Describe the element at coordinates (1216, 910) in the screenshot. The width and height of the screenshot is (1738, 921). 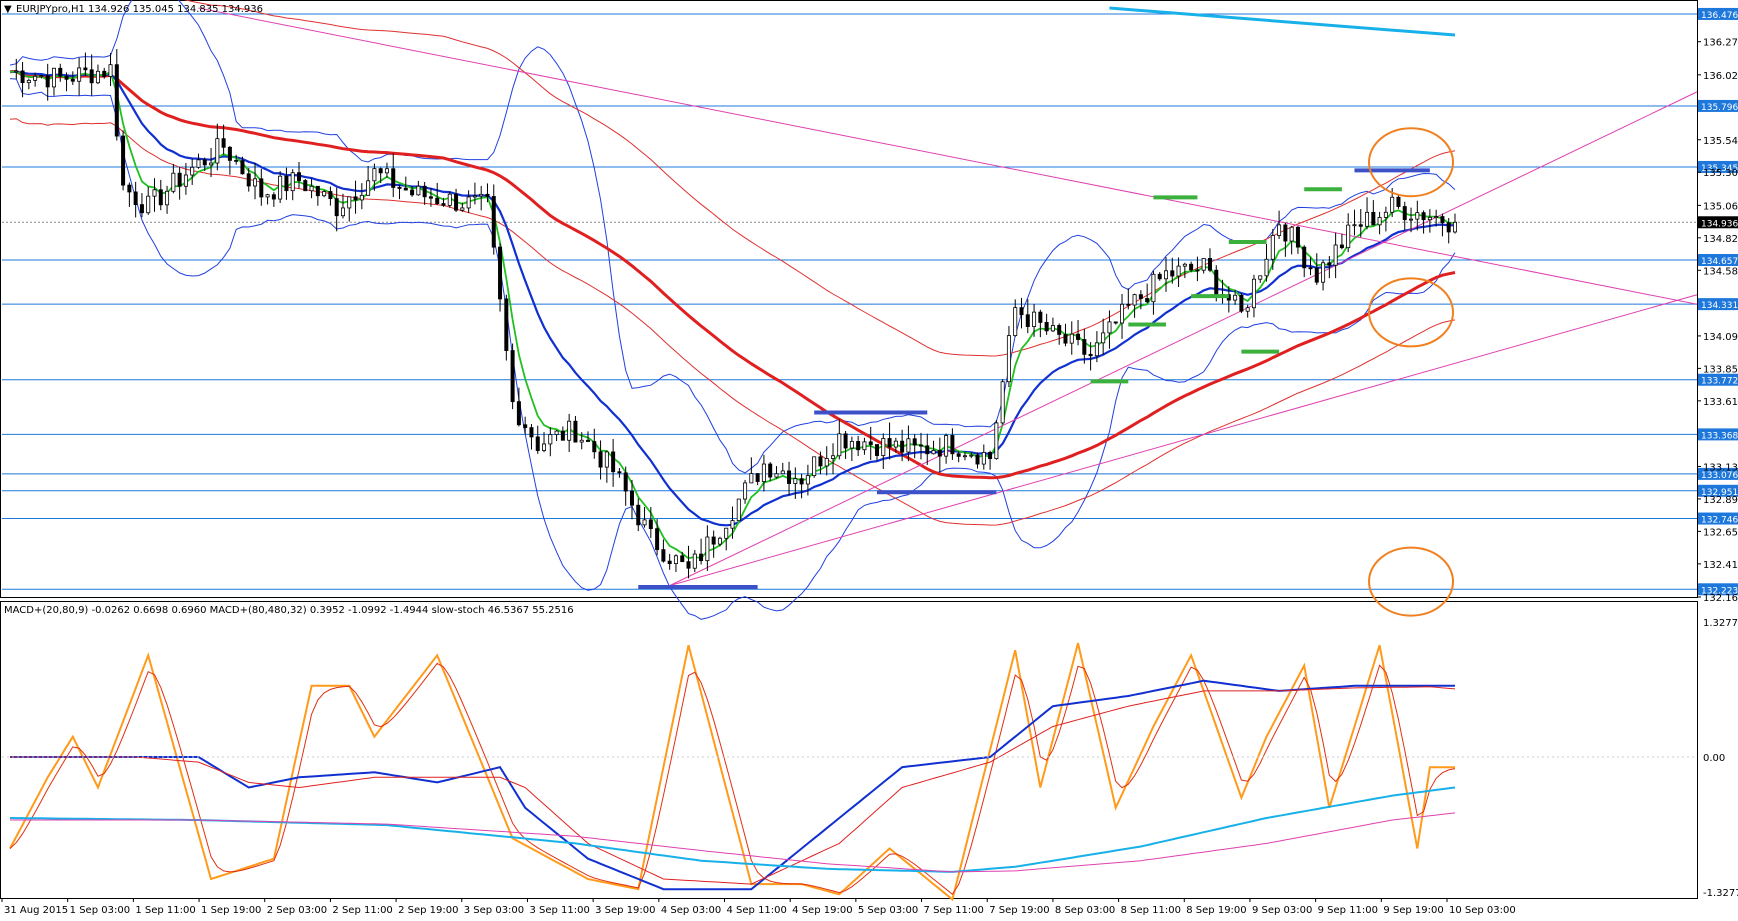
I see `time-label: 8 Sep 19:00` at that location.